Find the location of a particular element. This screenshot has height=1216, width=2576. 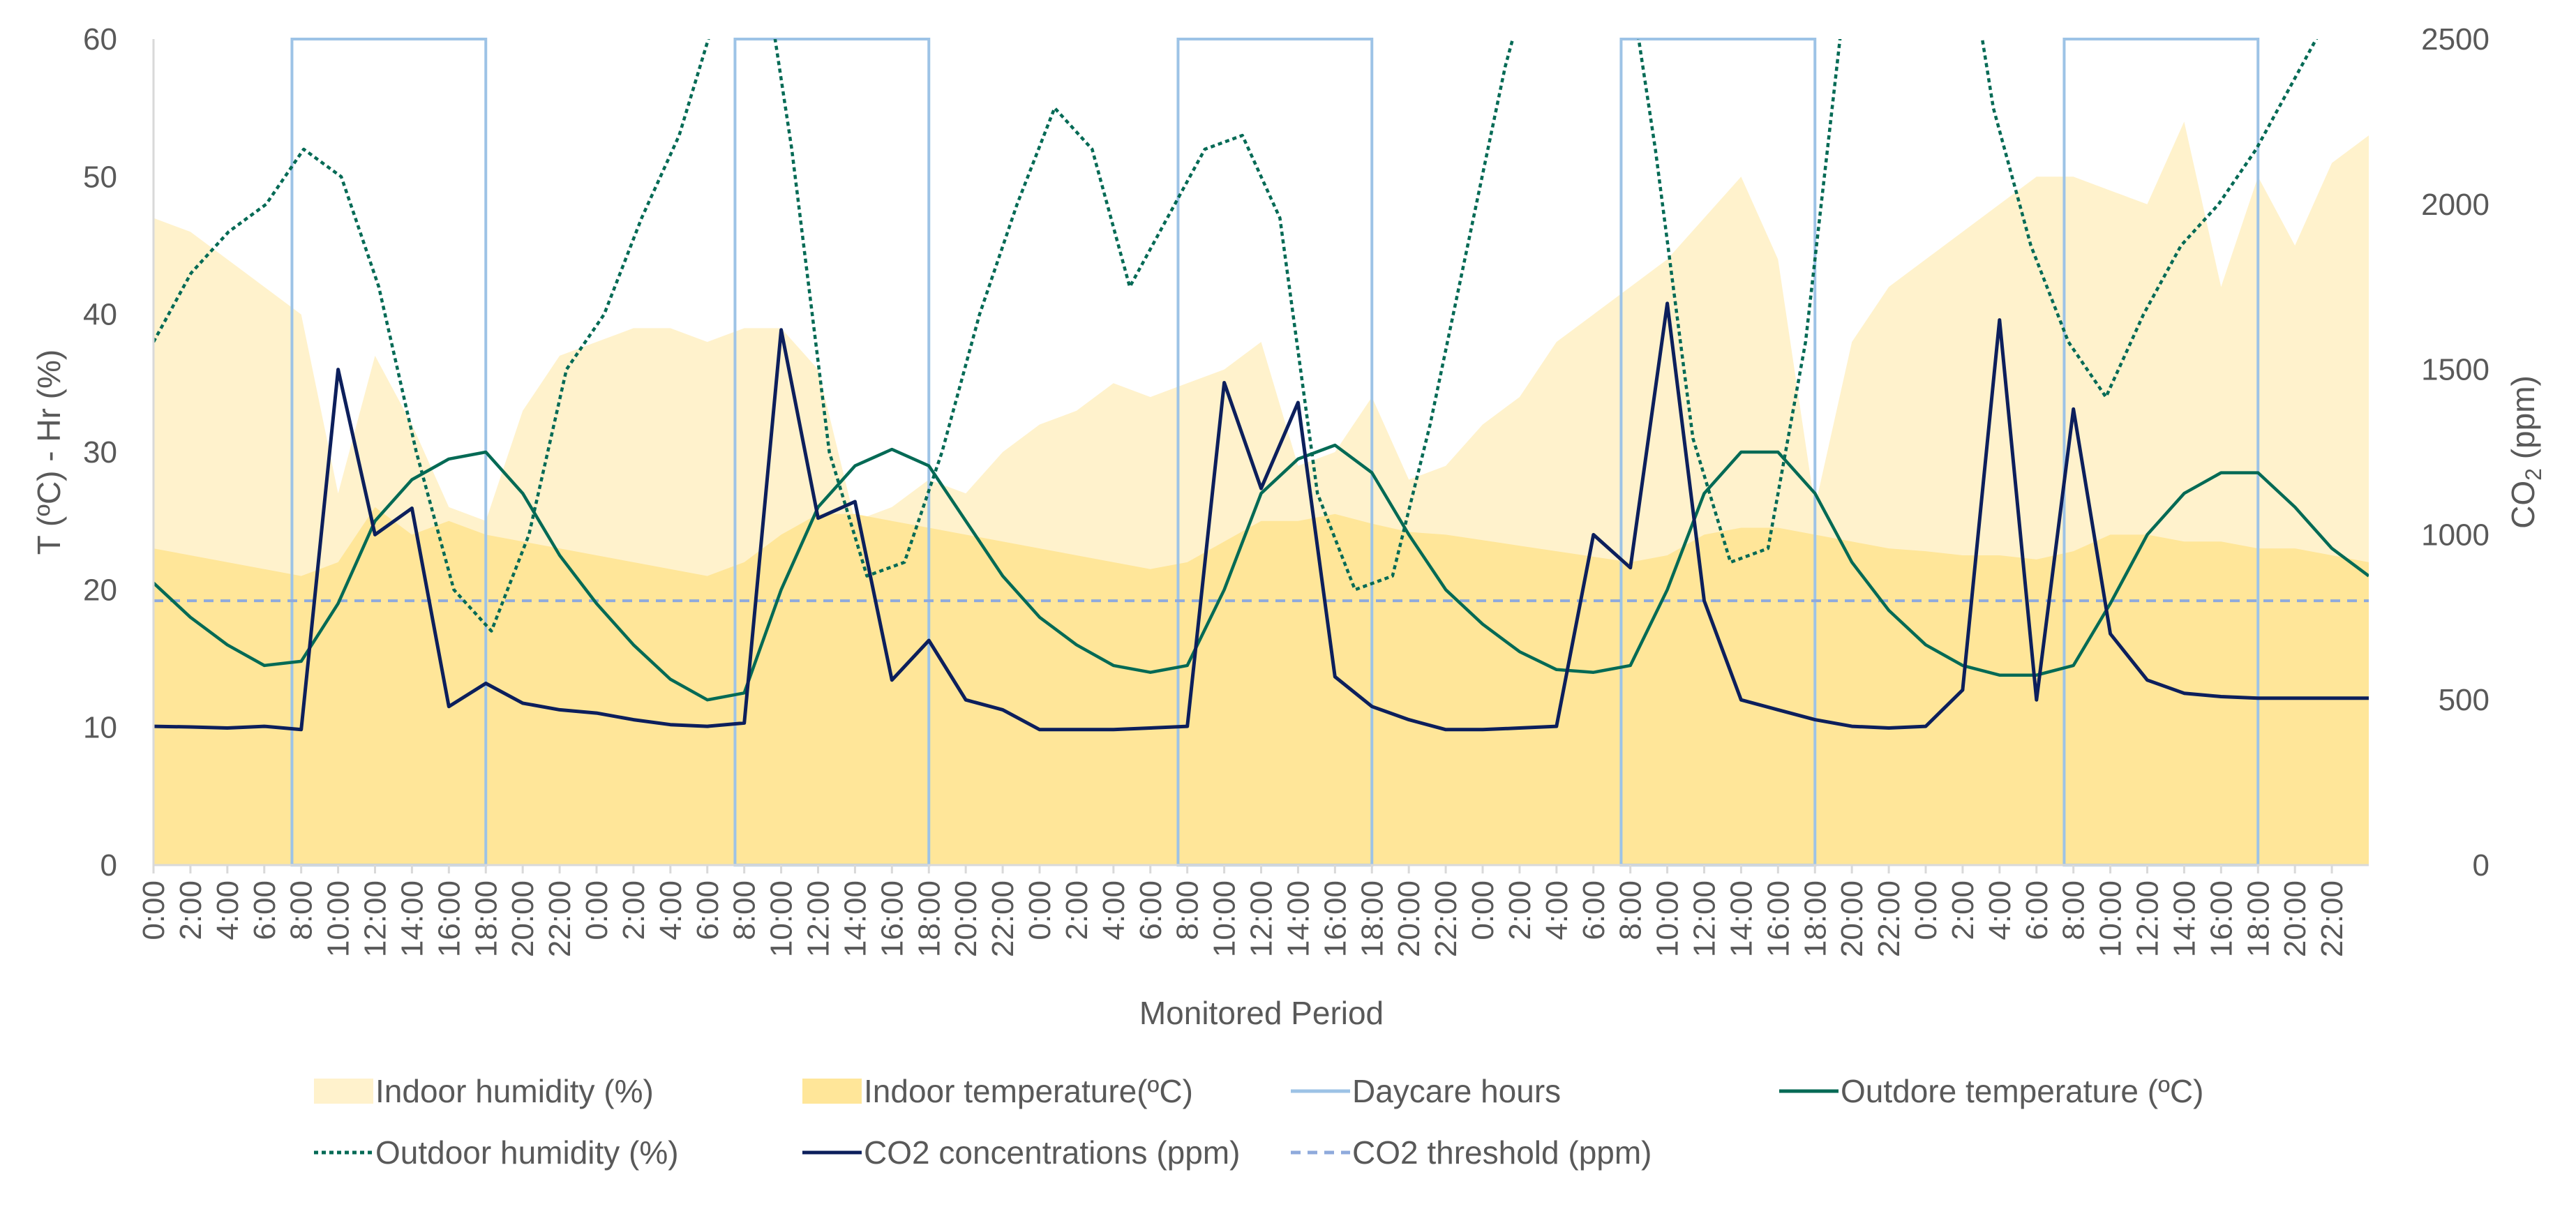

left-tick-label: 50 is located at coordinates (100, 177).